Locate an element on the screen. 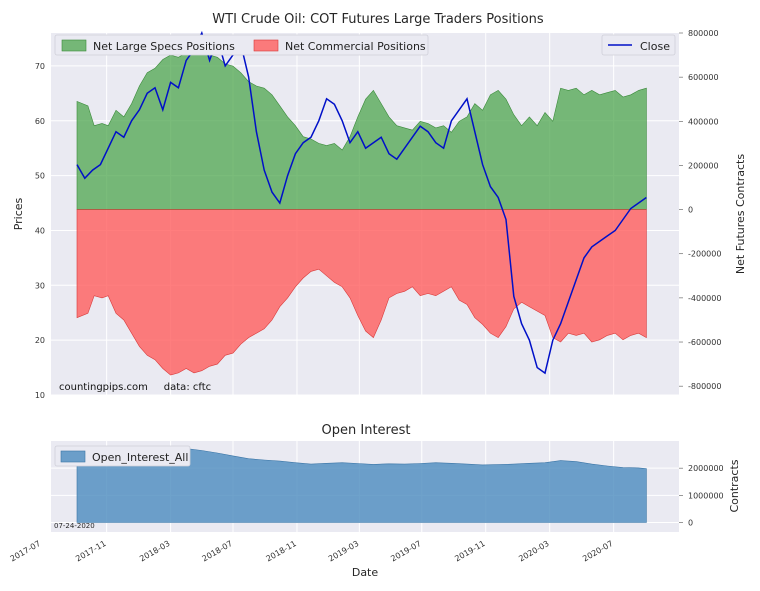  specs-legend-label: Net Large Specs Positions is located at coordinates (164, 46).